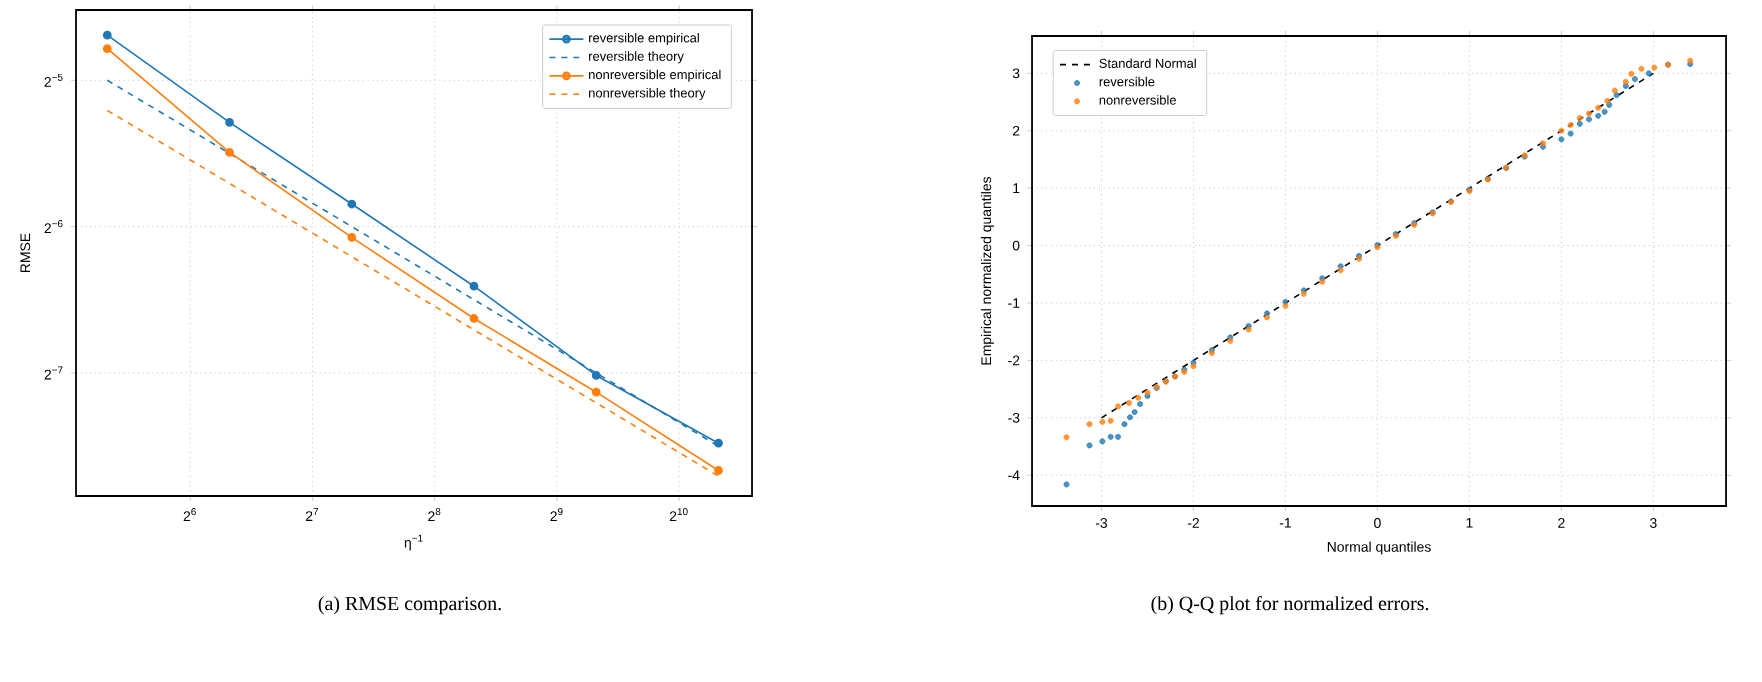 The image size is (1762, 682). Describe the element at coordinates (409, 605) in the screenshot. I see `text: (a) RMSE comparison.` at that location.